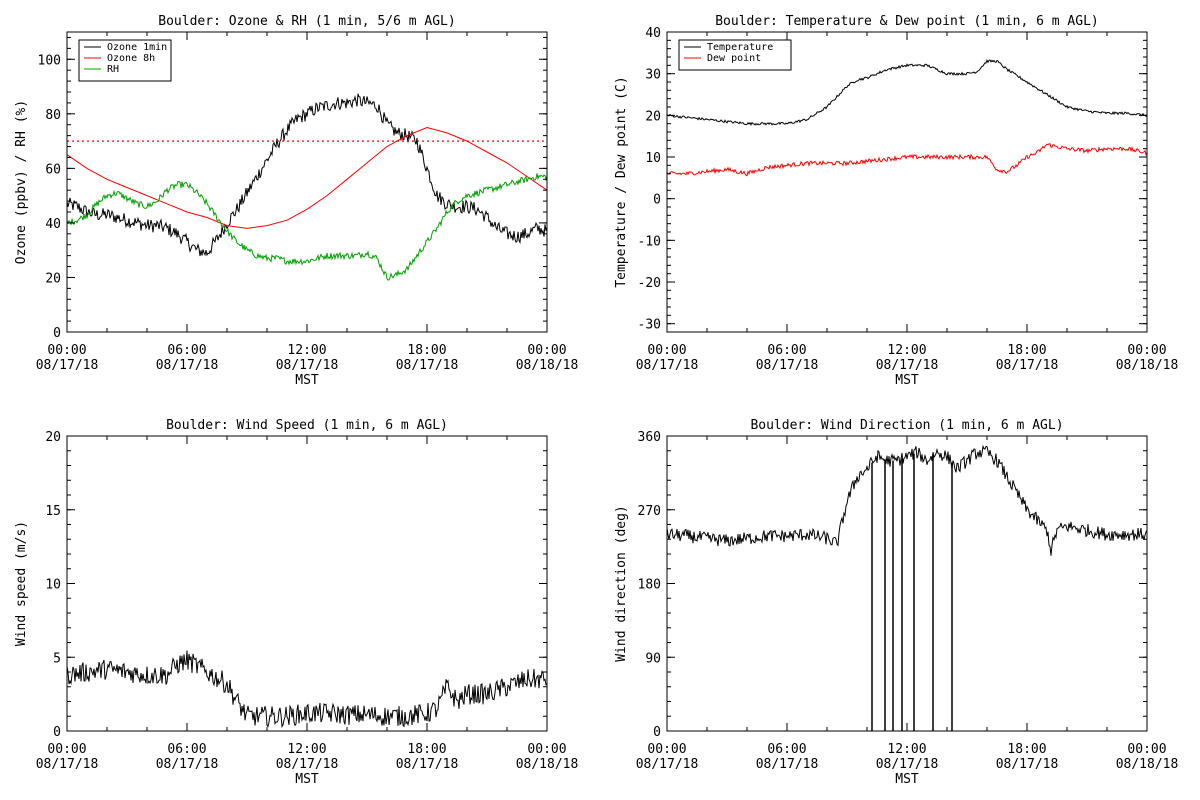  Describe the element at coordinates (307, 380) in the screenshot. I see `ozone-rh-xlabel: MST` at that location.